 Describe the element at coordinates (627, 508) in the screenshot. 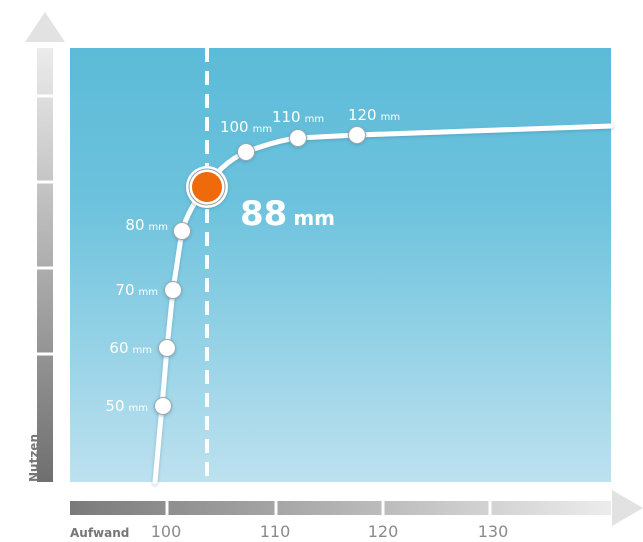

I see `x-axis-arrow-icon` at that location.